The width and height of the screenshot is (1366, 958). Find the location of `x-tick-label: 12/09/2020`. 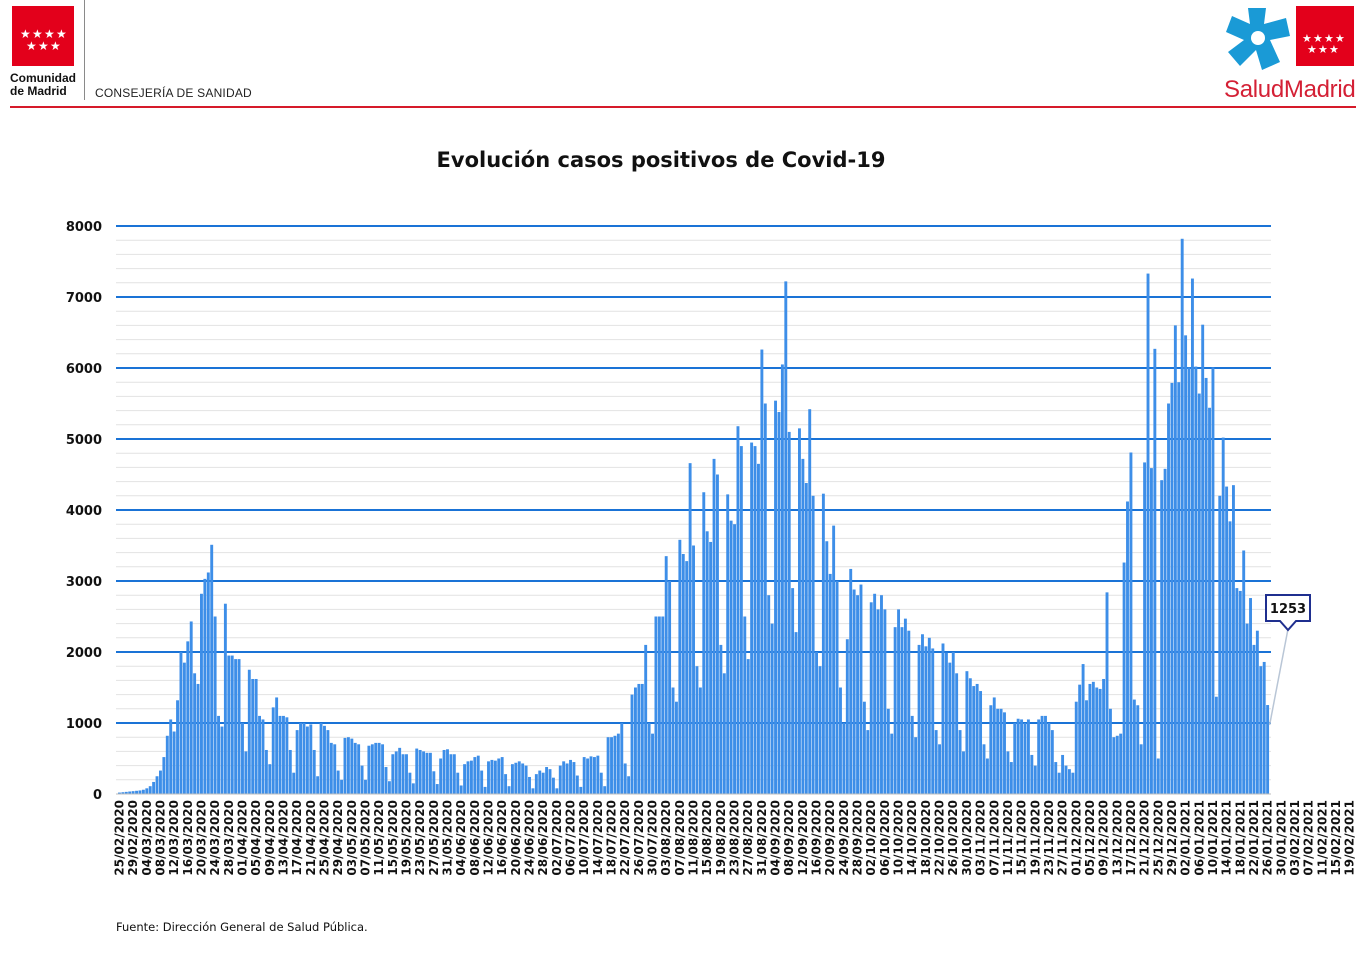

x-tick-label: 12/09/2020 is located at coordinates (803, 838).